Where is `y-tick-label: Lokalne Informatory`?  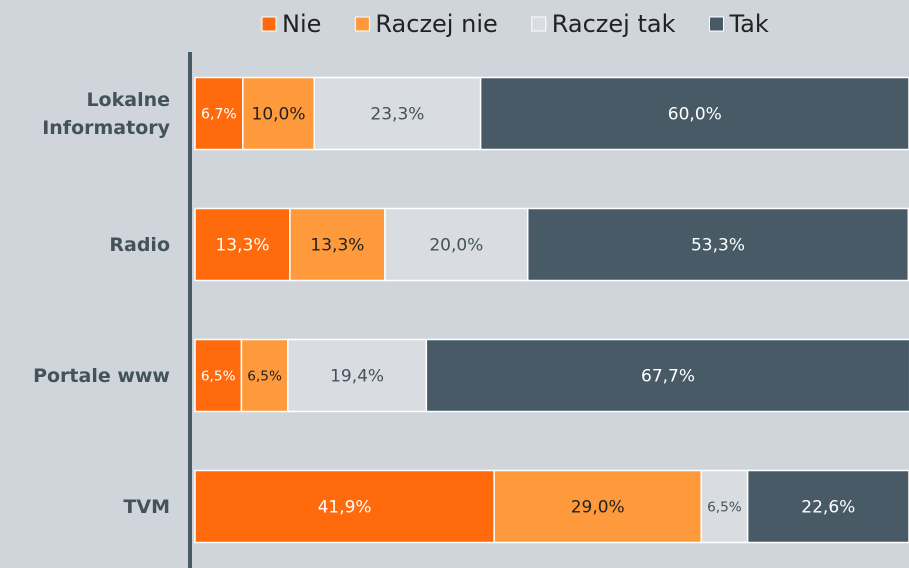
y-tick-label: Lokalne Informatory is located at coordinates (106, 113).